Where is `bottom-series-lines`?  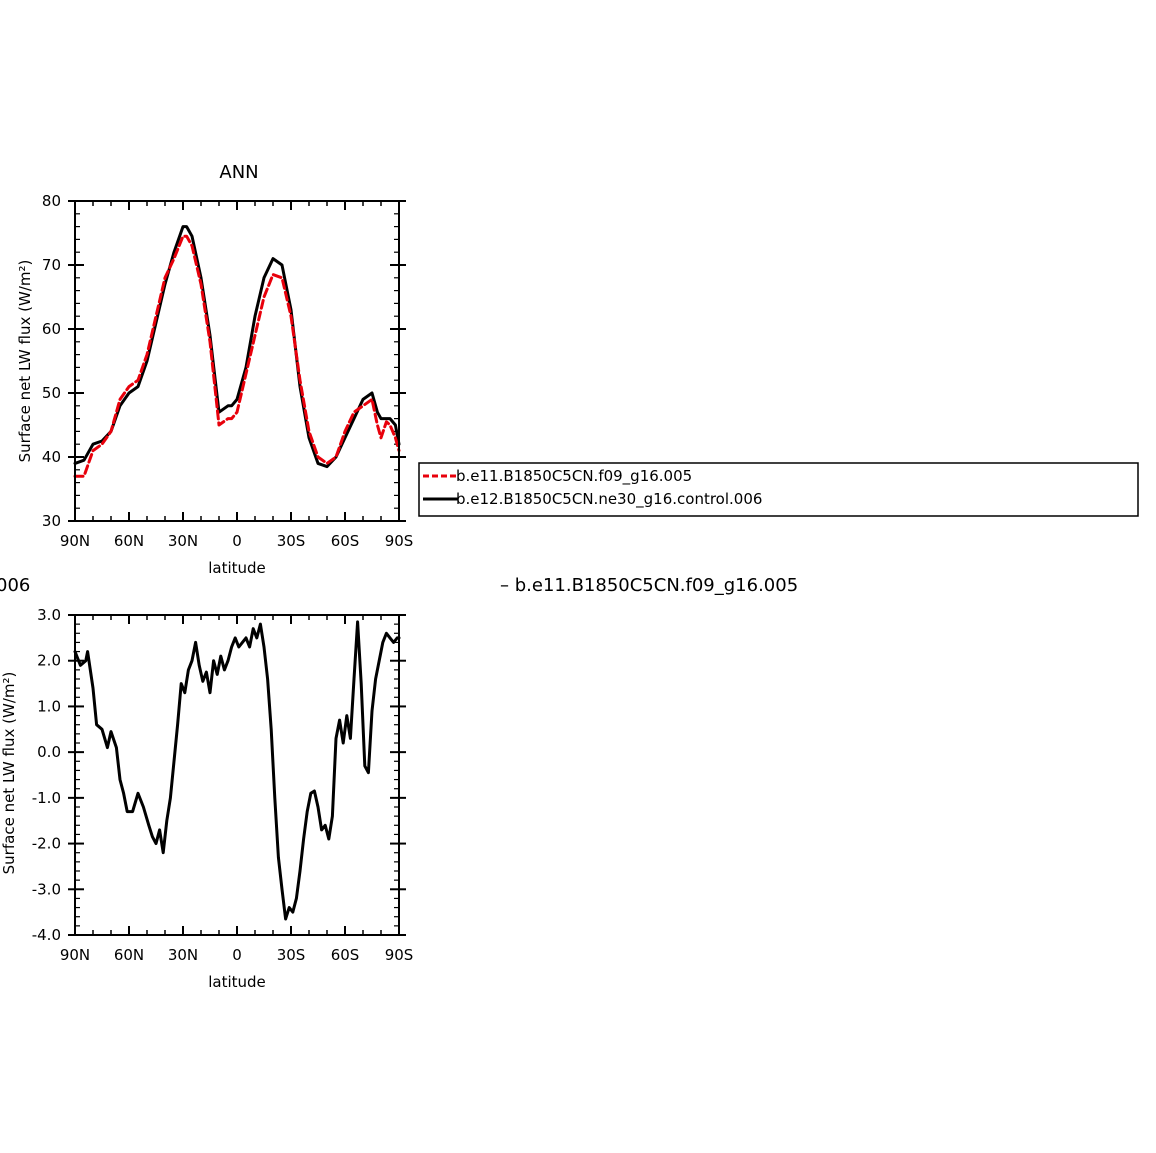 bottom-series-lines is located at coordinates (237, 770).